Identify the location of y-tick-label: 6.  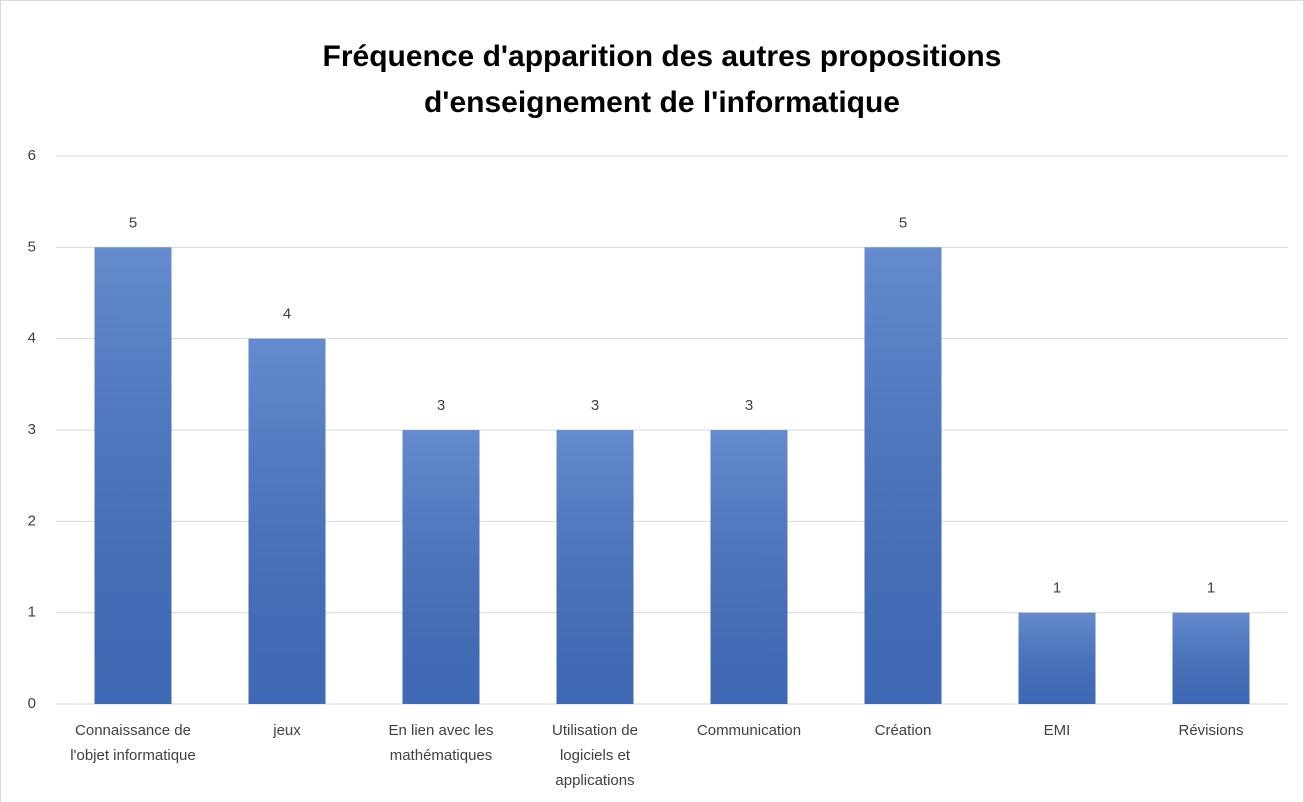
(32, 155).